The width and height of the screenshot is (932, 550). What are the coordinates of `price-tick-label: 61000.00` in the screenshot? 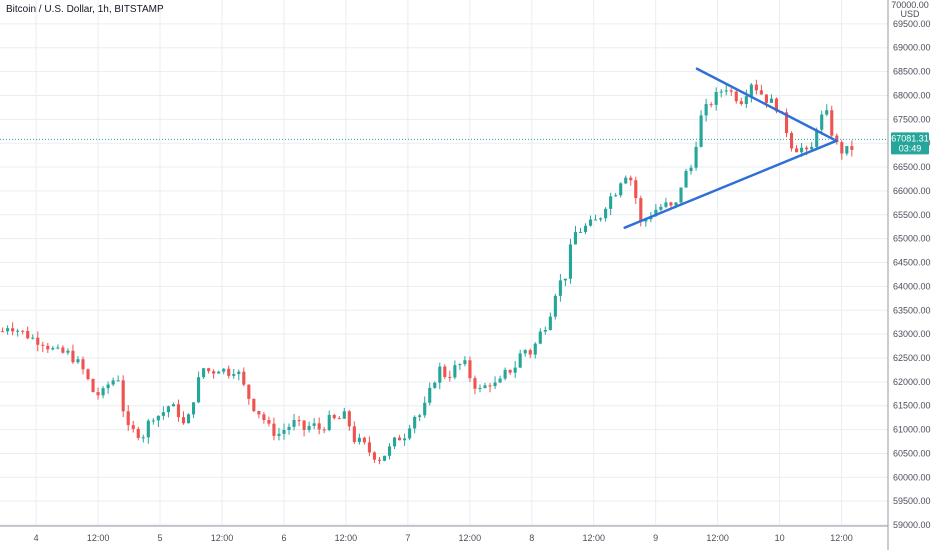 It's located at (912, 430).